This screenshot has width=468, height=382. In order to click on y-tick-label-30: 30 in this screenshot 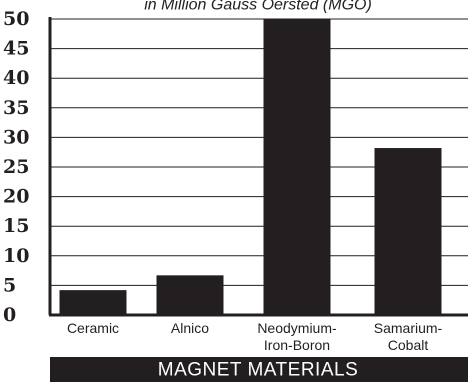, I will do `click(16, 137)`.